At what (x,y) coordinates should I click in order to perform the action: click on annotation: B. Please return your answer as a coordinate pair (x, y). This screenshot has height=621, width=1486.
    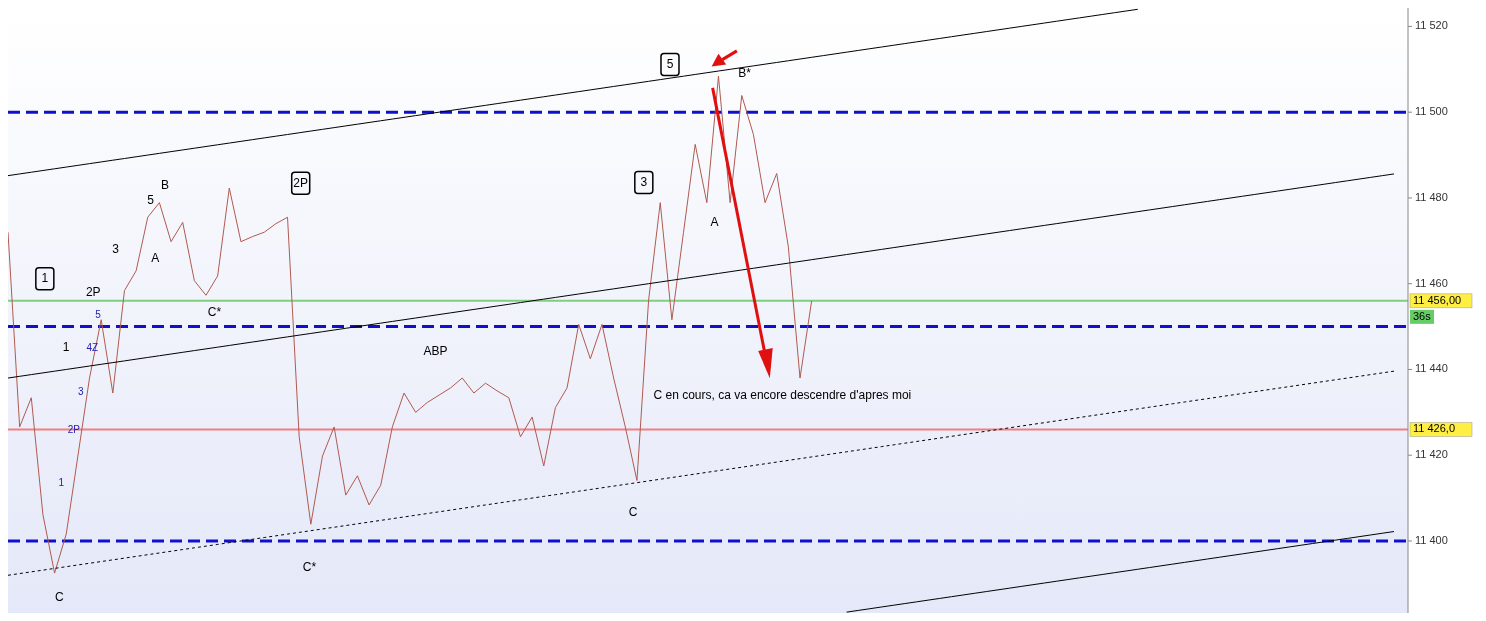
    Looking at the image, I should click on (165, 185).